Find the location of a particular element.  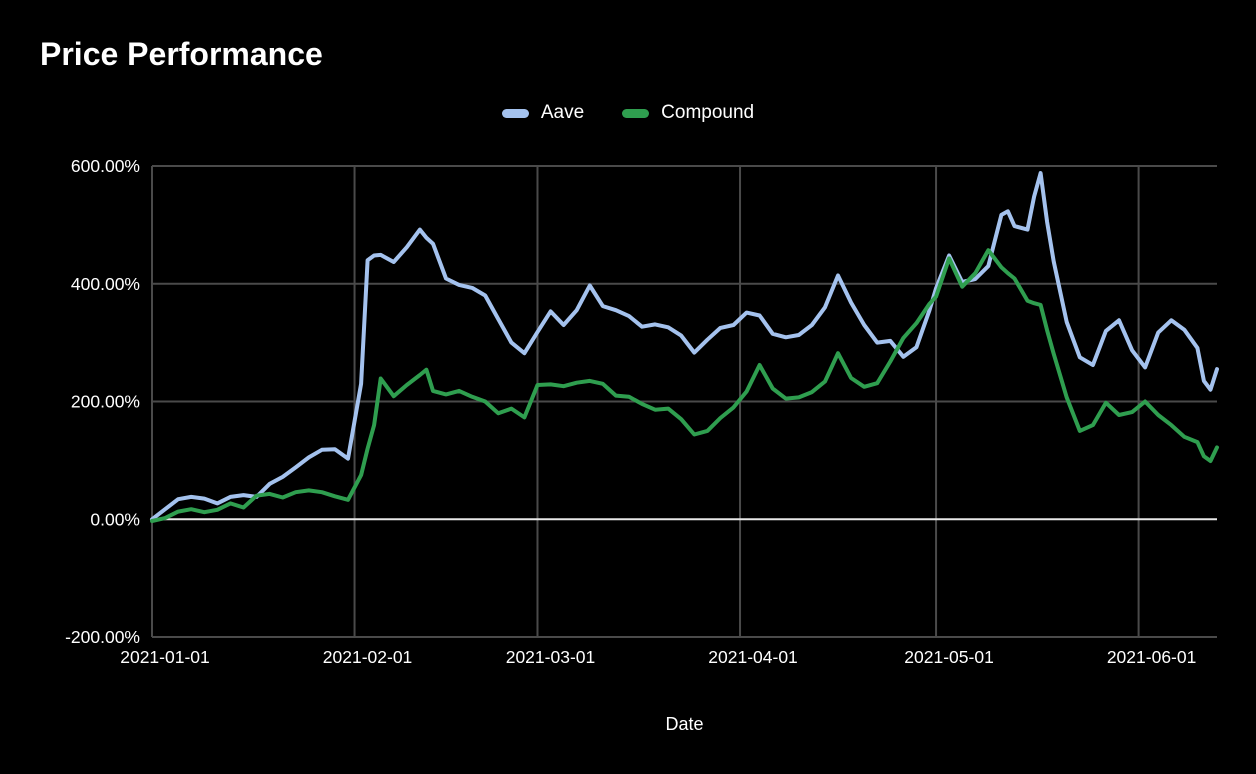

legend-label-aave: Aave is located at coordinates (562, 112).